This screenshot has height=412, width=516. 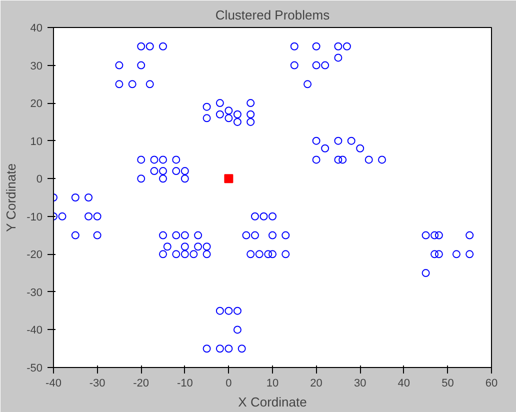 I want to click on y-tick-label: 30, so click(x=36, y=66).